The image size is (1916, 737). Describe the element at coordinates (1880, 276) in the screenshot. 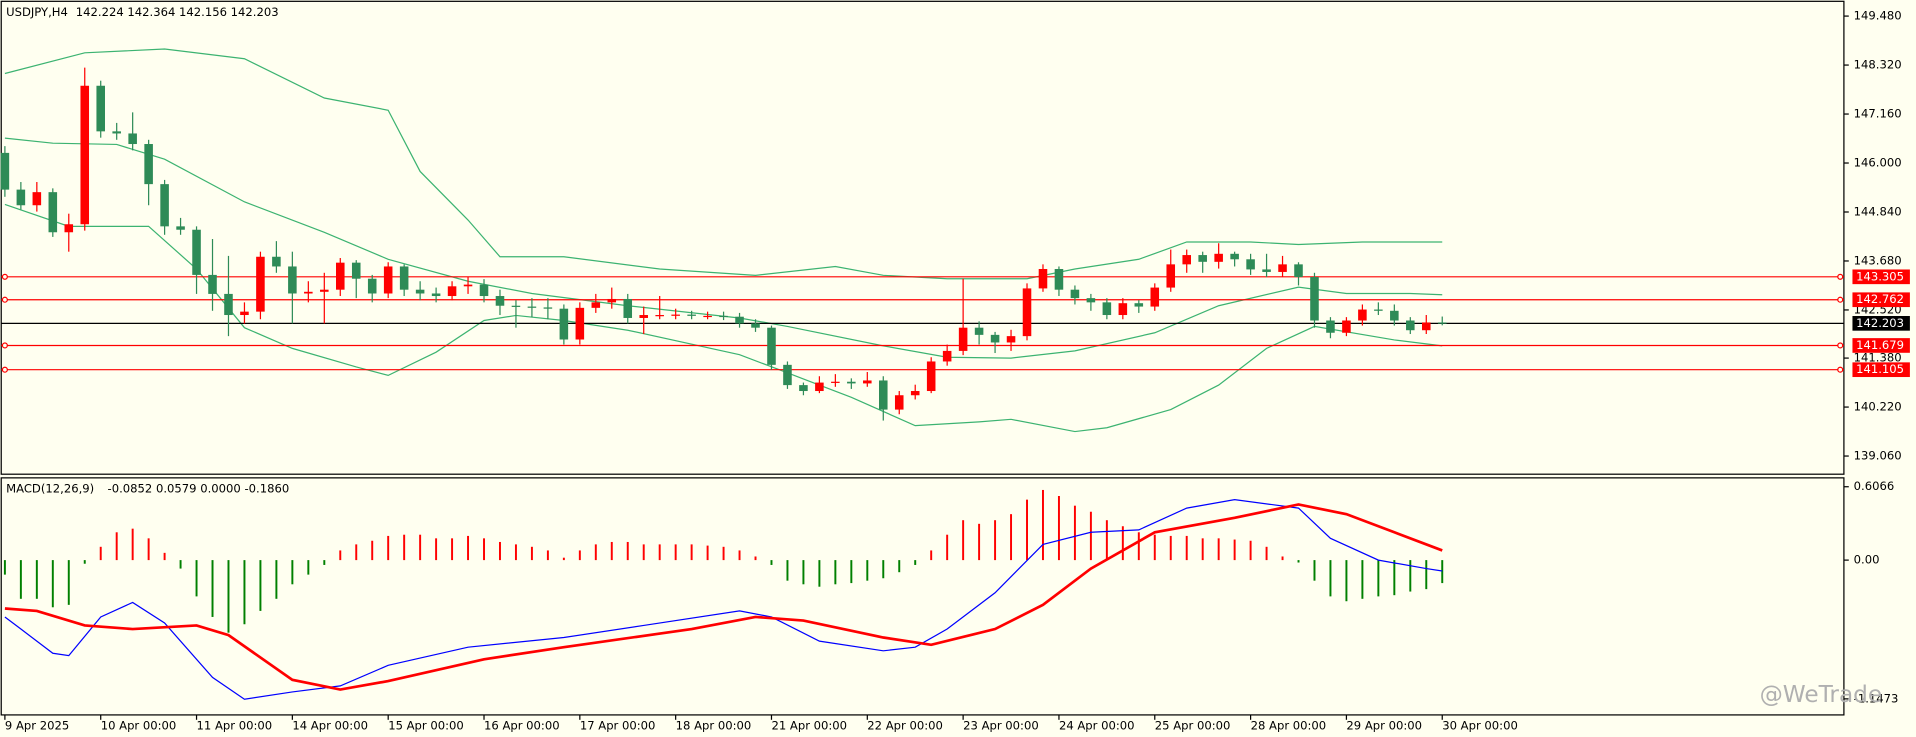

I see `level-label: 143.305` at that location.